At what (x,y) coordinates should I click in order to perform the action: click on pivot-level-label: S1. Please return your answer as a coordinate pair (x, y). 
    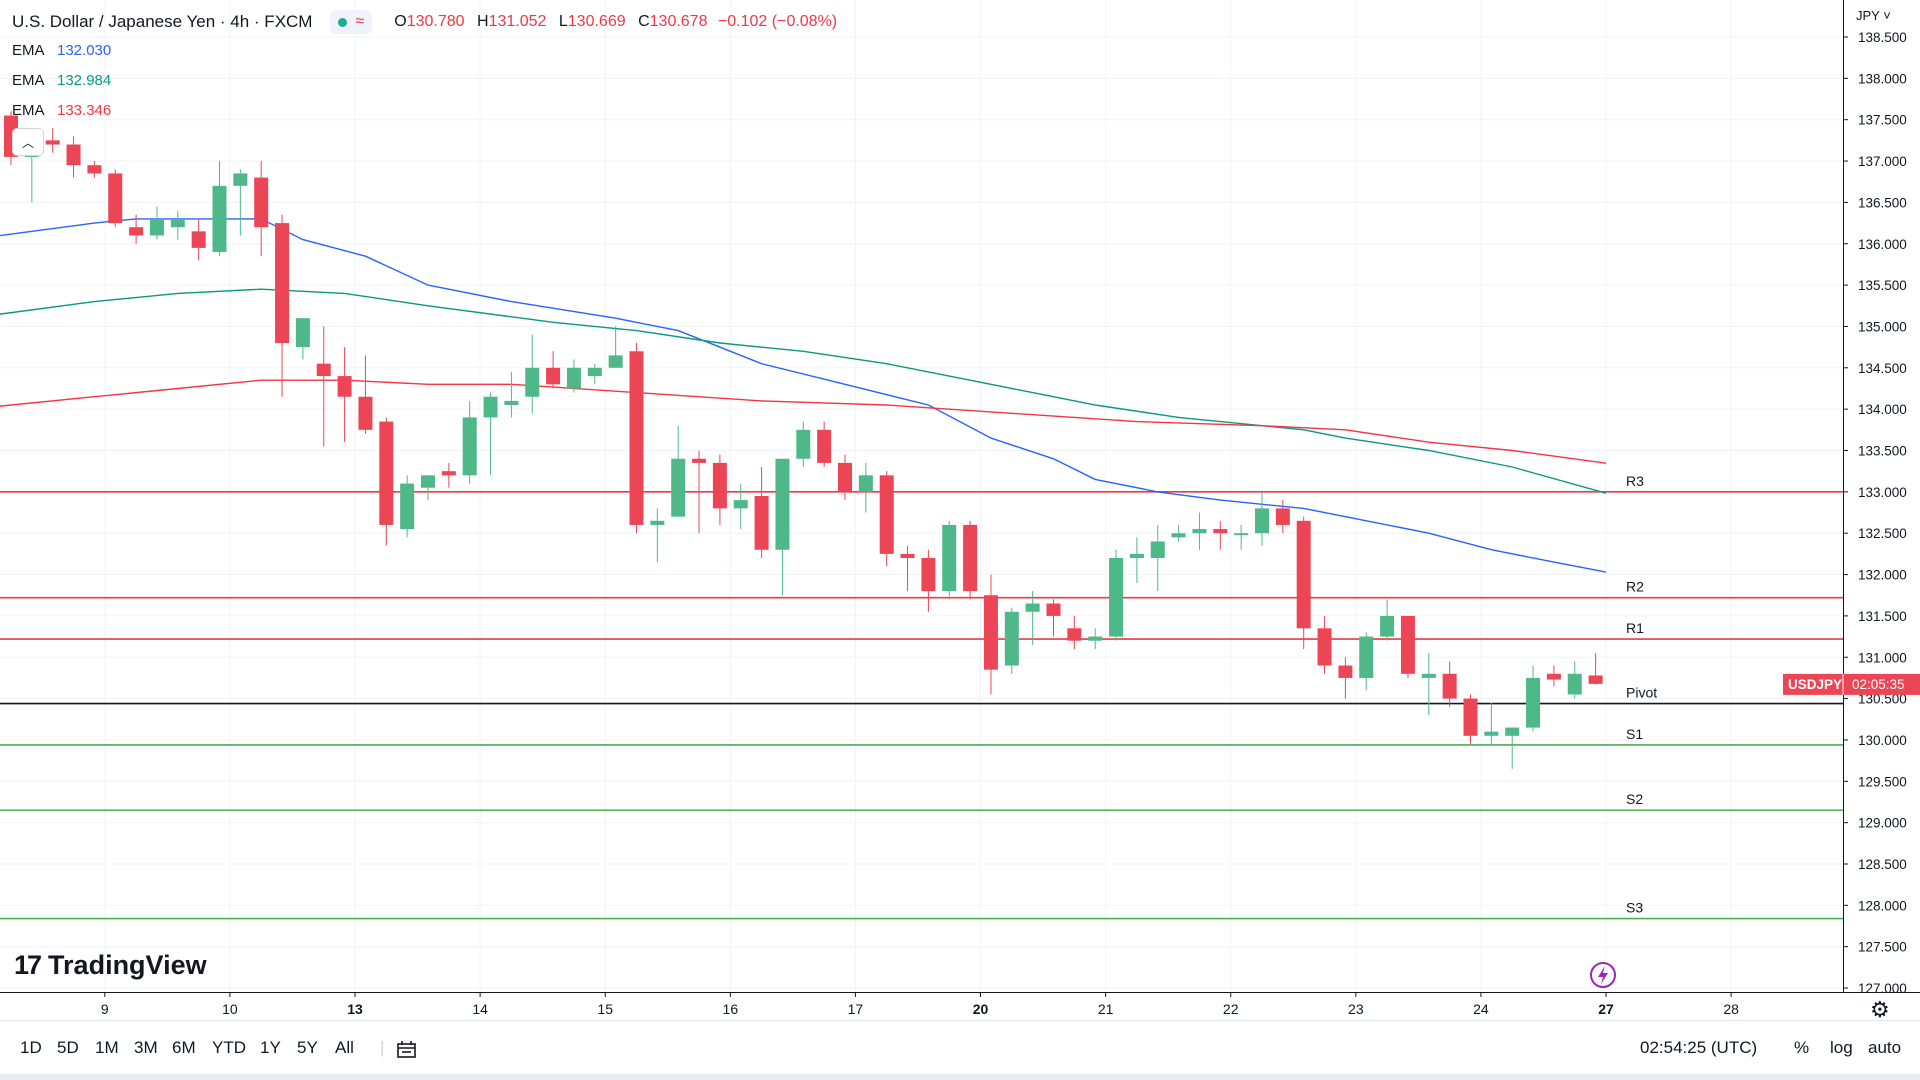
    Looking at the image, I should click on (1634, 734).